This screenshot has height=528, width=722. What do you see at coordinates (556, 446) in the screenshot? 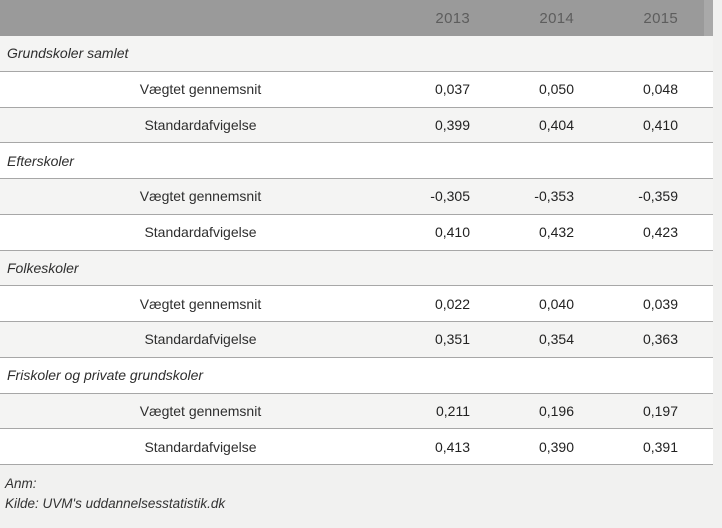
I see `value-2014: 0,390` at bounding box center [556, 446].